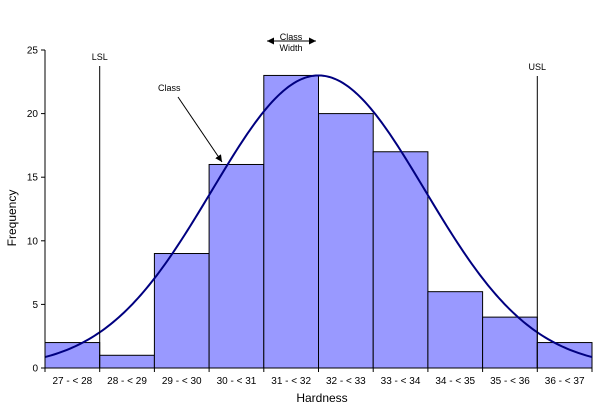  Describe the element at coordinates (510, 381) in the screenshot. I see `x-tick-label: 35 - < 36` at that location.